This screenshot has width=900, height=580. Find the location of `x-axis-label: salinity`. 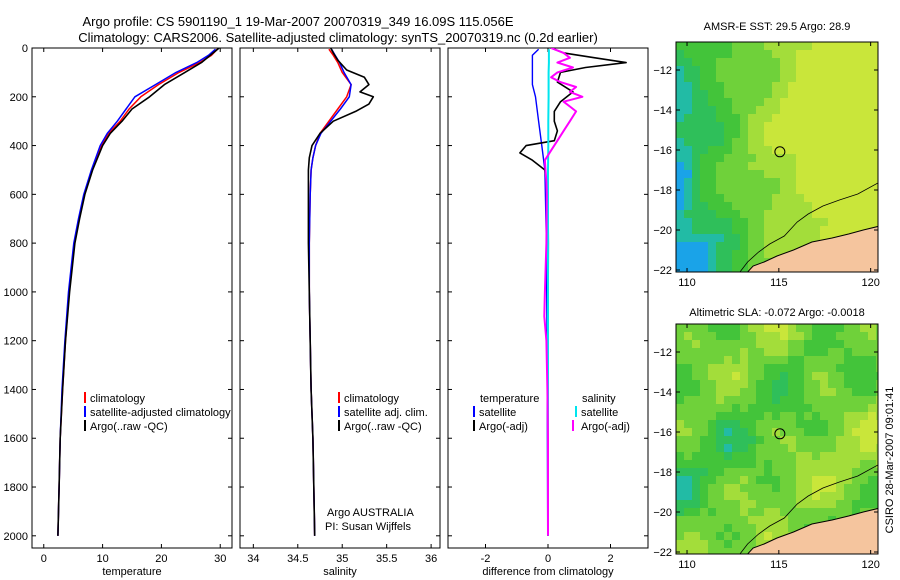

x-axis-label: salinity is located at coordinates (340, 572).